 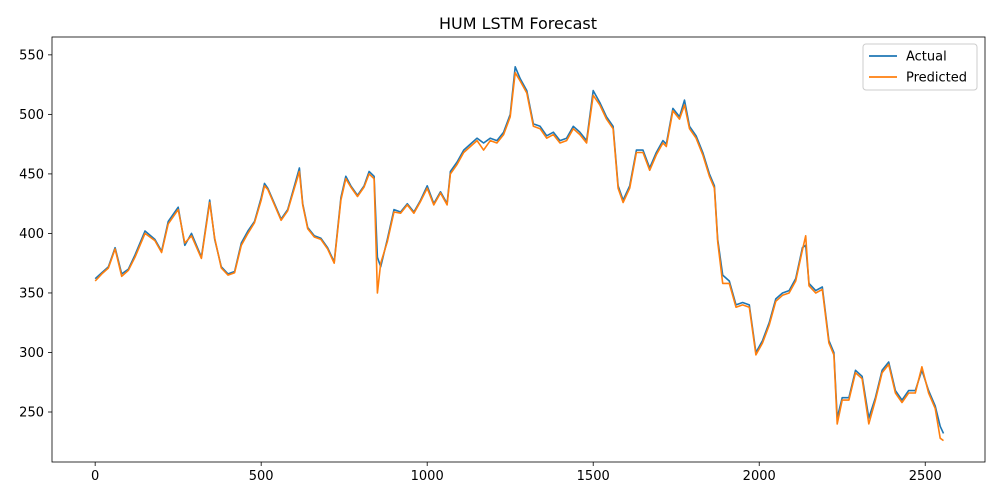 I want to click on y-tick-label: 350, so click(x=31, y=293).